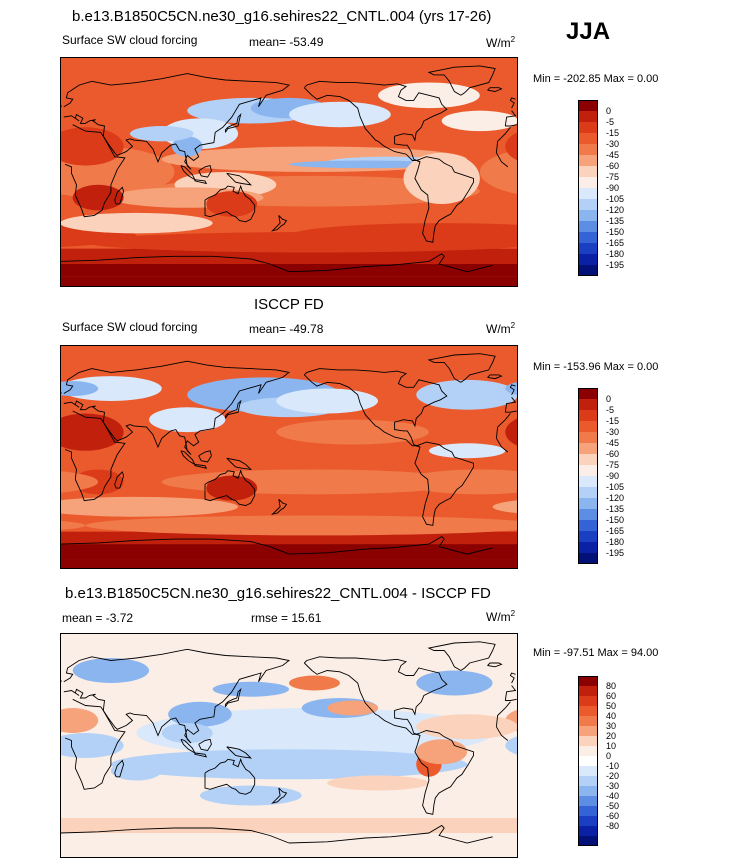  I want to click on colorbar-tick-label: -180, so click(615, 541).